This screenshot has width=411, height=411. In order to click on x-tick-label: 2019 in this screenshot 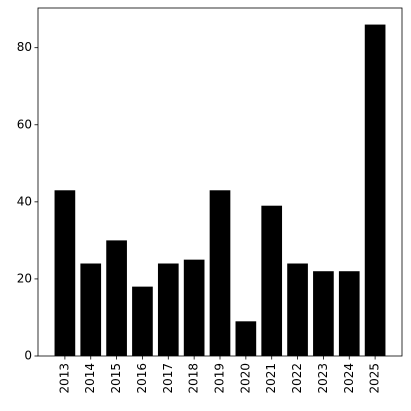, I will do `click(220, 378)`.